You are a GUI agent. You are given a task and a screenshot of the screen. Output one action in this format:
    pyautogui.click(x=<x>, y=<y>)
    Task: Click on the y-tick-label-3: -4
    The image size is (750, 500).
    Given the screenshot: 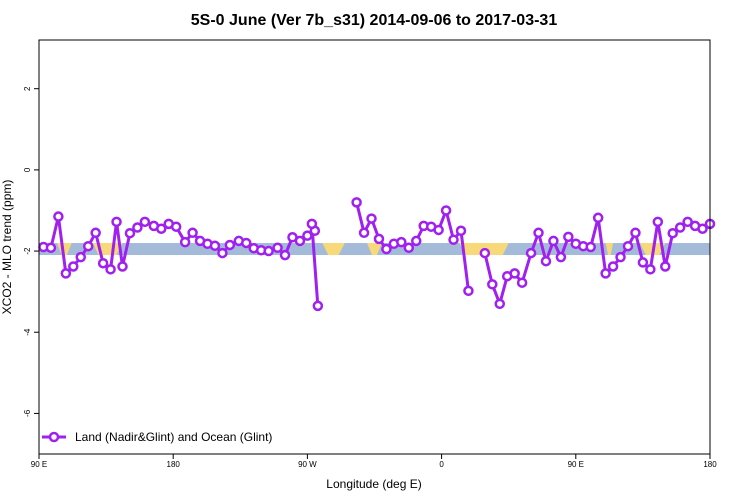 What is the action you would take?
    pyautogui.click(x=27, y=332)
    